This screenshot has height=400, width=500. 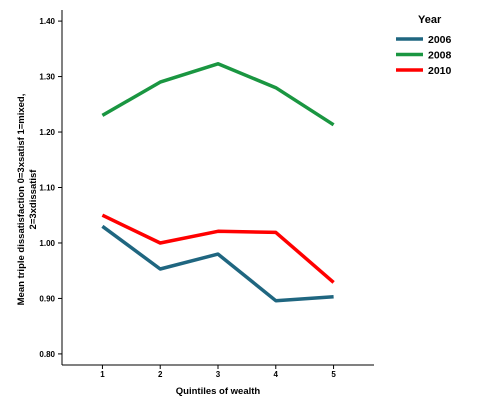 I want to click on x-tick-label: 5, so click(x=333, y=374).